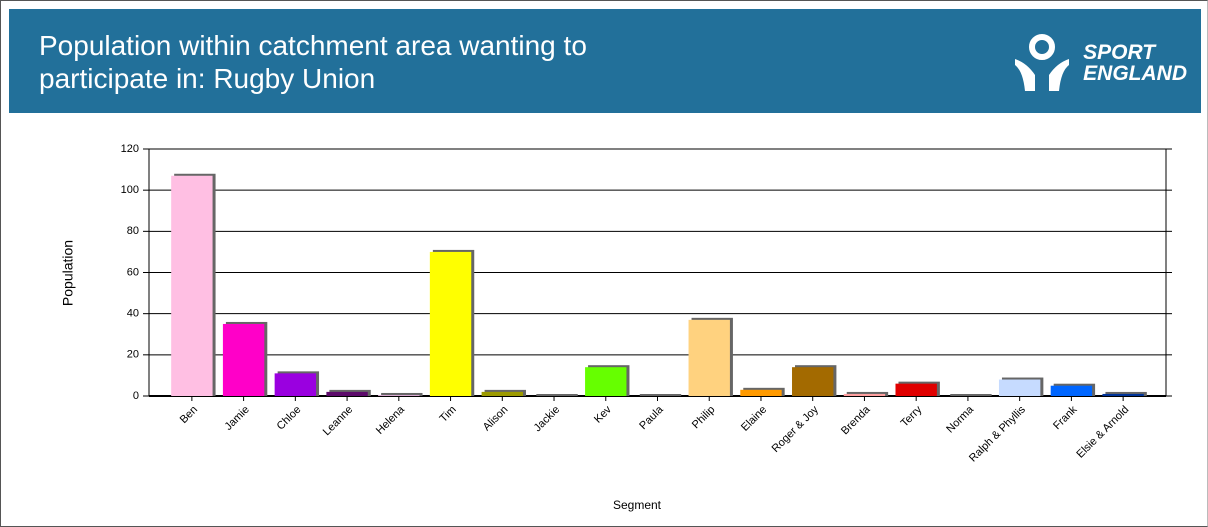 This screenshot has height=527, width=1208. Describe the element at coordinates (338, 421) in the screenshot. I see `x-tick-label: Leanne` at that location.